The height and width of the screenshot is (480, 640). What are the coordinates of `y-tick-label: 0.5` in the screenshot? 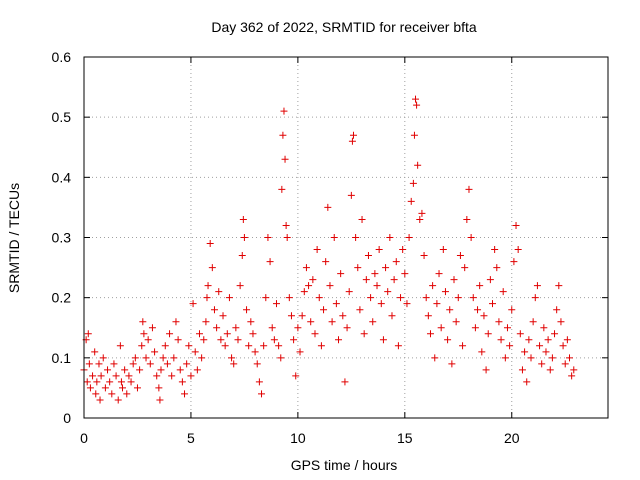 It's located at (62, 117).